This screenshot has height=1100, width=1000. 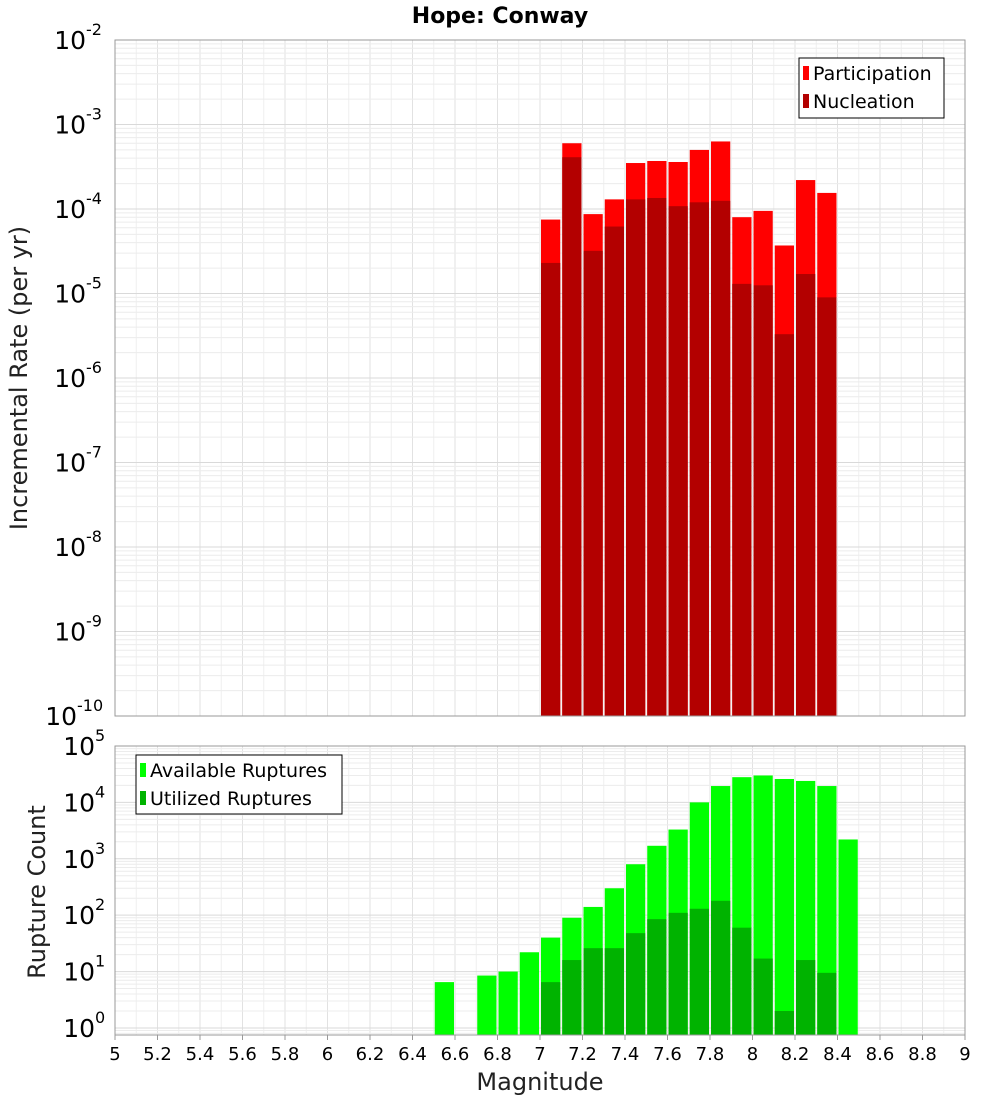 What do you see at coordinates (94, 114) in the screenshot?
I see `top-y-tick-exponent: -3` at bounding box center [94, 114].